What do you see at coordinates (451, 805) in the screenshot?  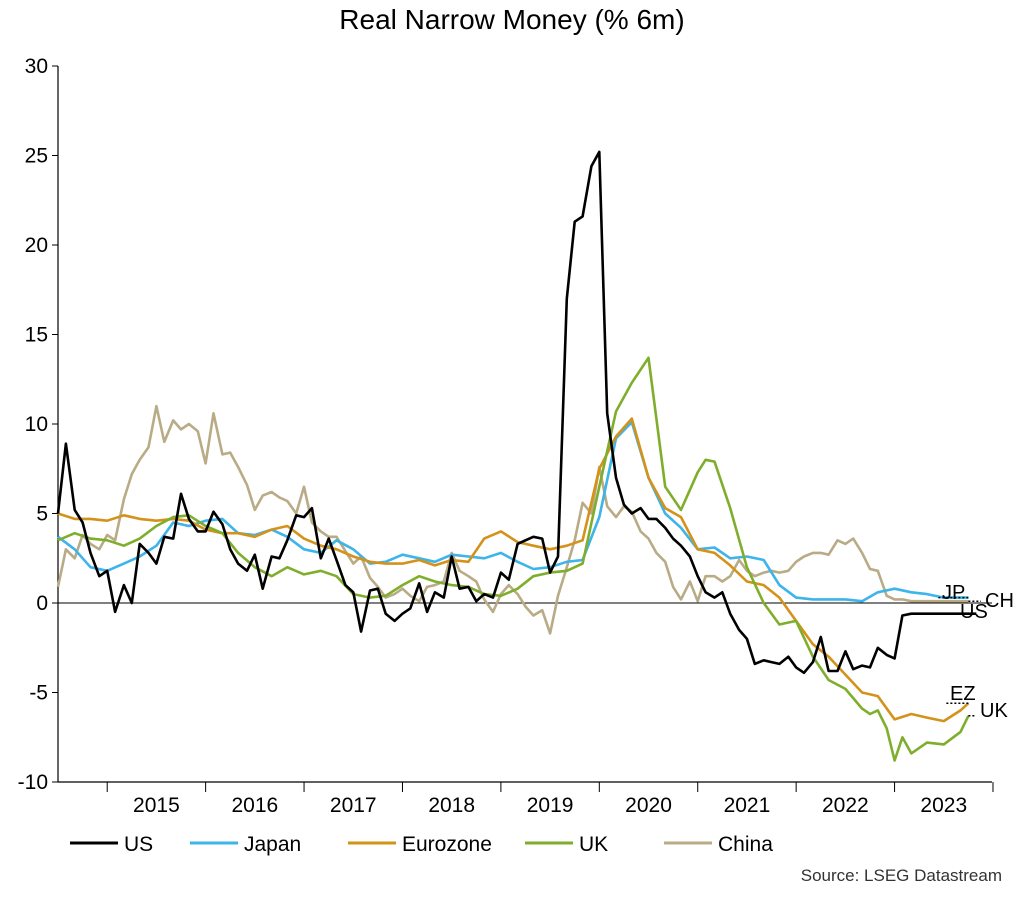 I see `x-tick-label: 2018` at bounding box center [451, 805].